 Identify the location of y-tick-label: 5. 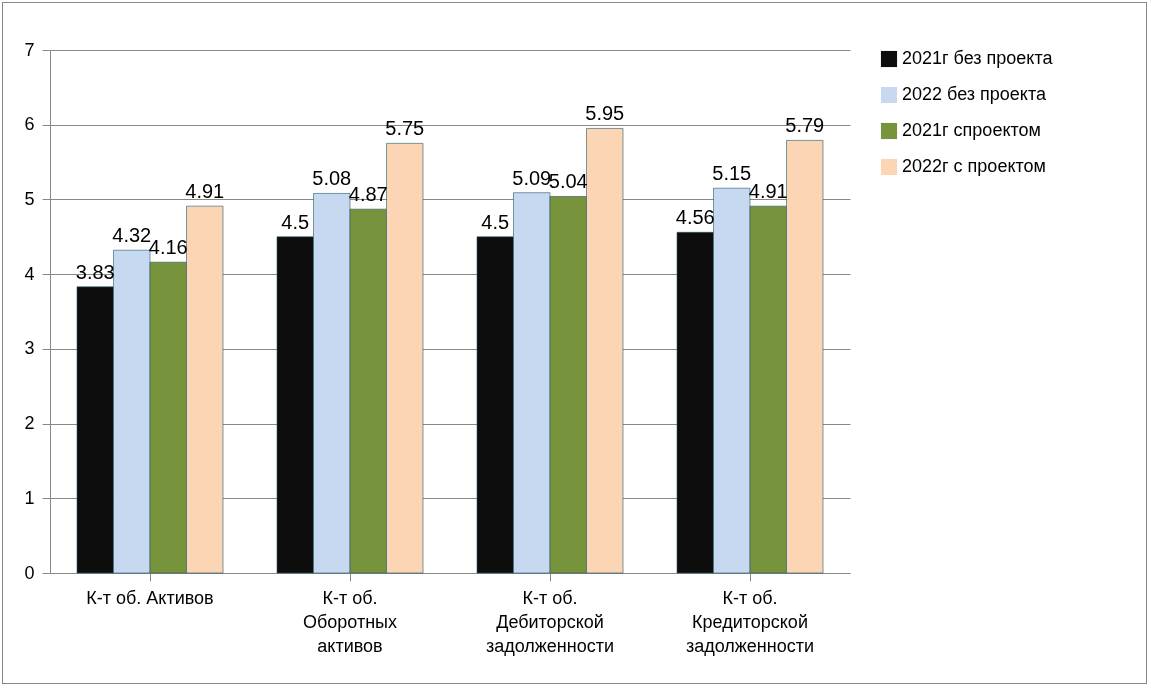
(29, 198).